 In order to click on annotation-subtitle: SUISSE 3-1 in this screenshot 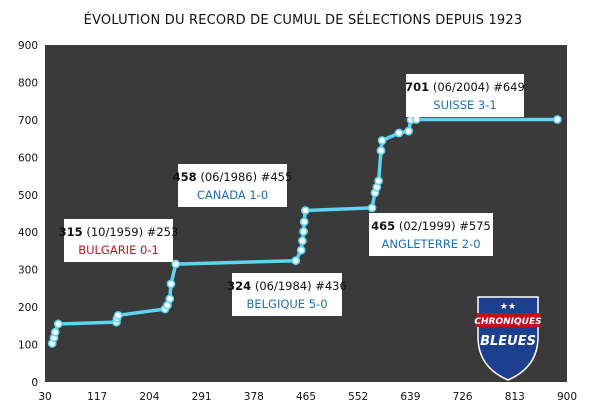, I will do `click(464, 105)`.